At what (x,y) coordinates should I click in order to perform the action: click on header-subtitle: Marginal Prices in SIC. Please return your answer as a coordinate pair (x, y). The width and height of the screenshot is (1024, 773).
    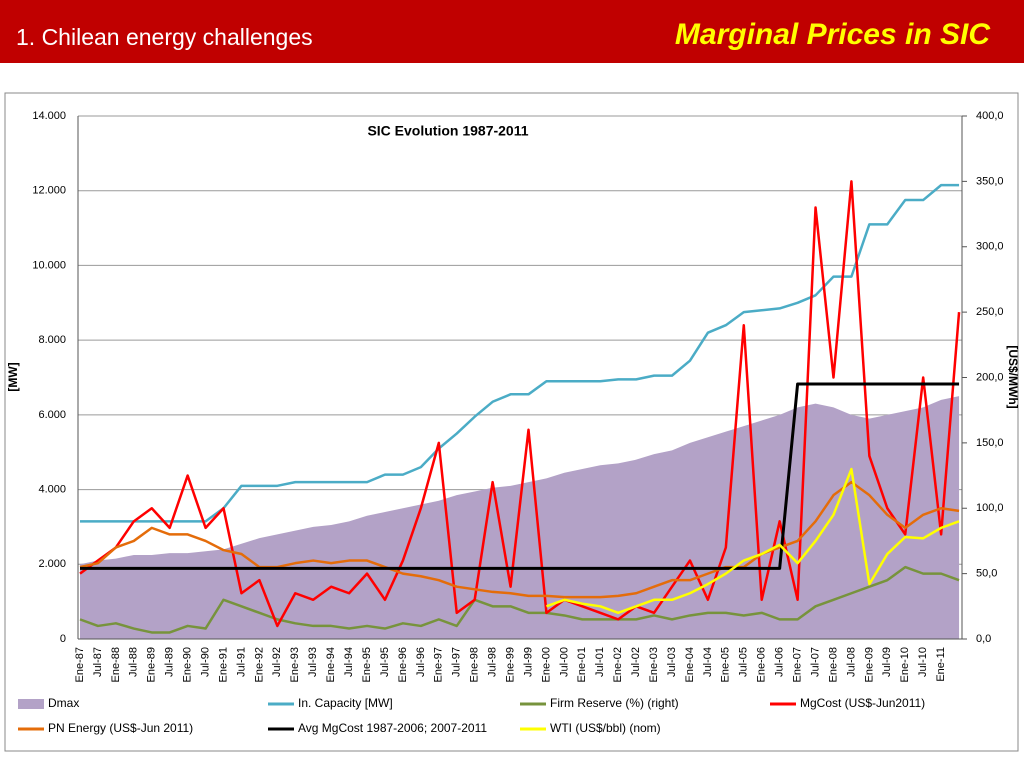
    Looking at the image, I should click on (833, 34).